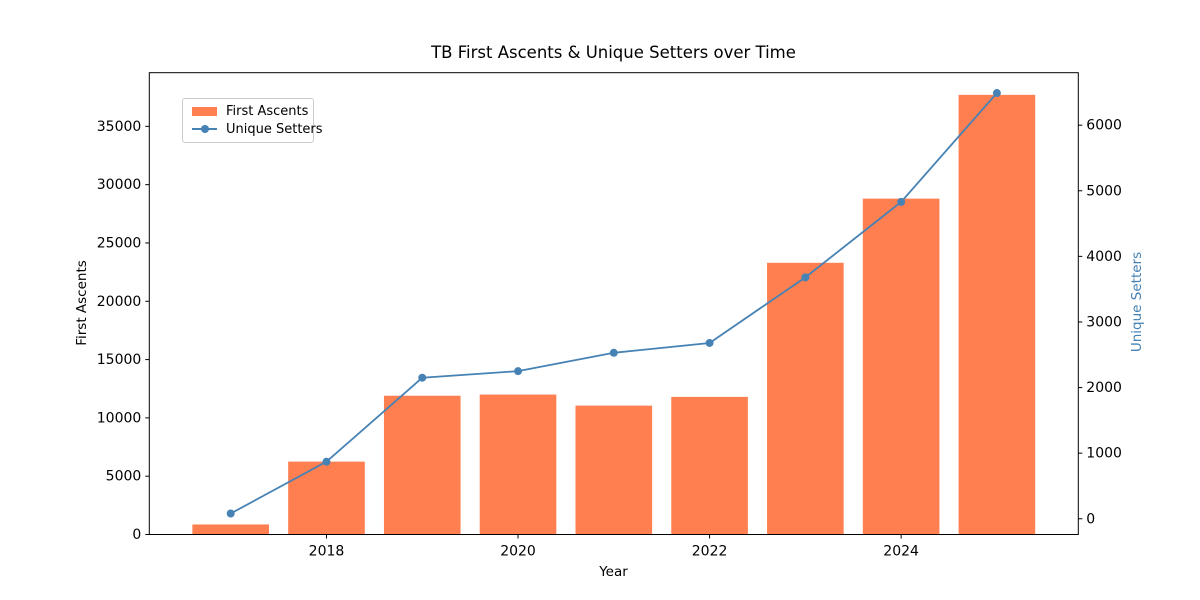 Image resolution: width=1200 pixels, height=600 pixels. Describe the element at coordinates (136, 535) in the screenshot. I see `left-tick-label-0: 0` at that location.